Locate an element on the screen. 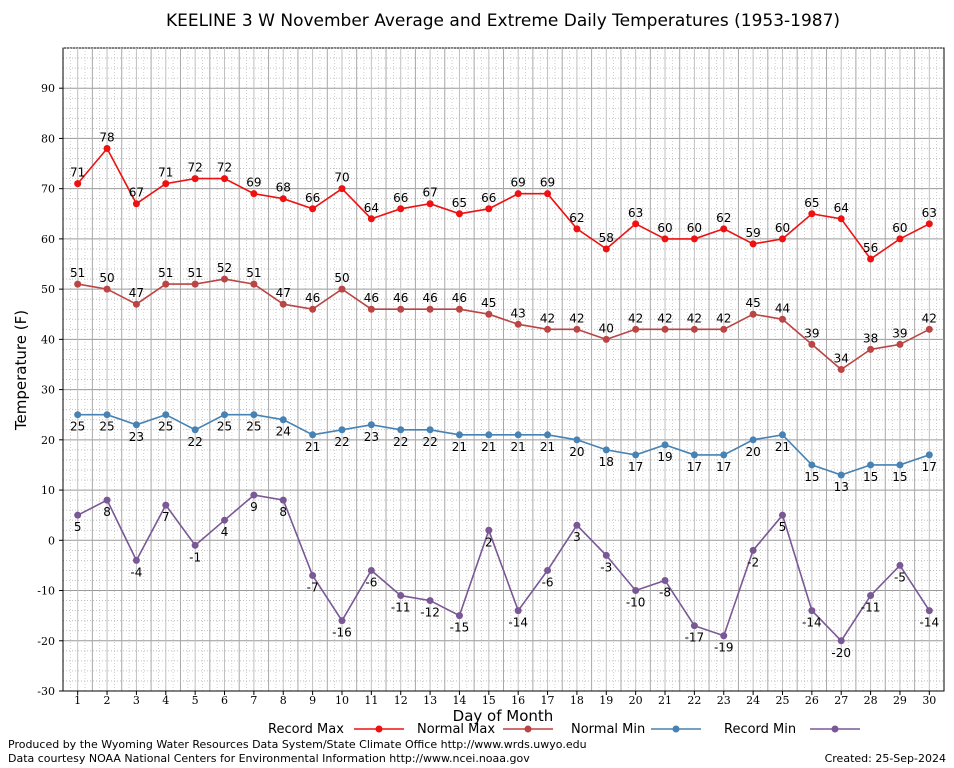 Image resolution: width=954 pixels, height=768 pixels. x-tick-label: 1 is located at coordinates (77, 700).